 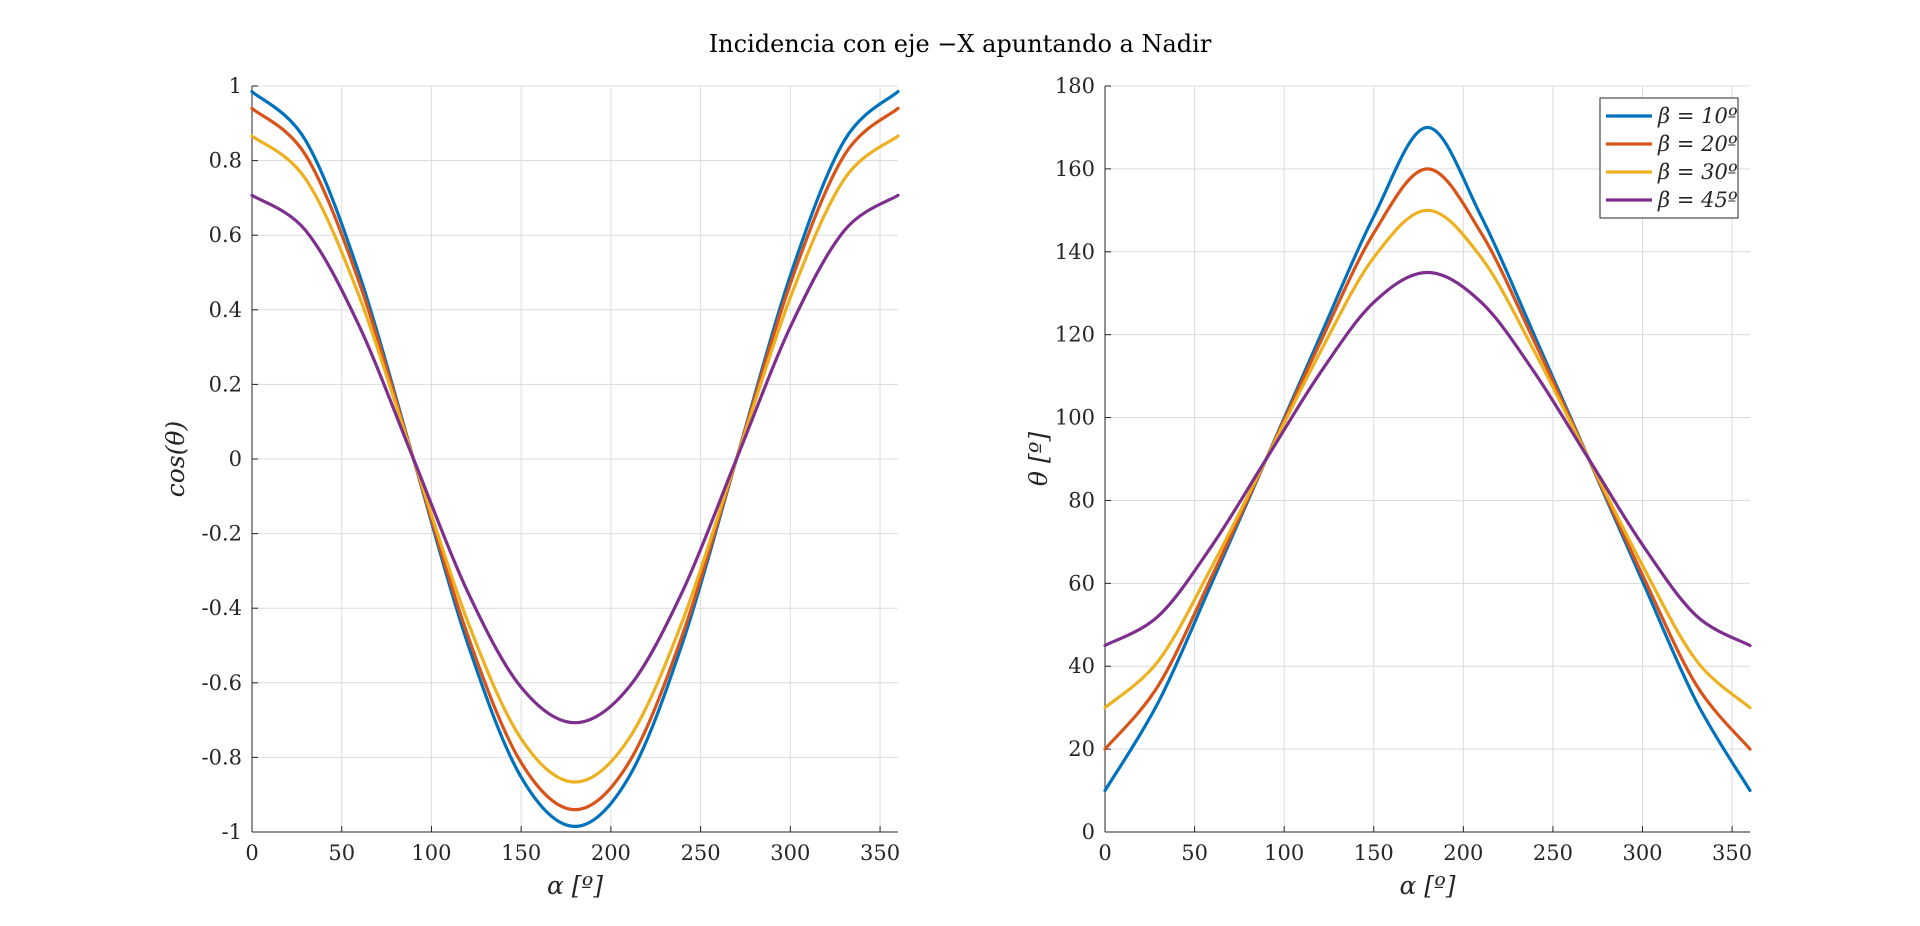 What do you see at coordinates (1075, 335) in the screenshot?
I see `y-tick-label: 120` at bounding box center [1075, 335].